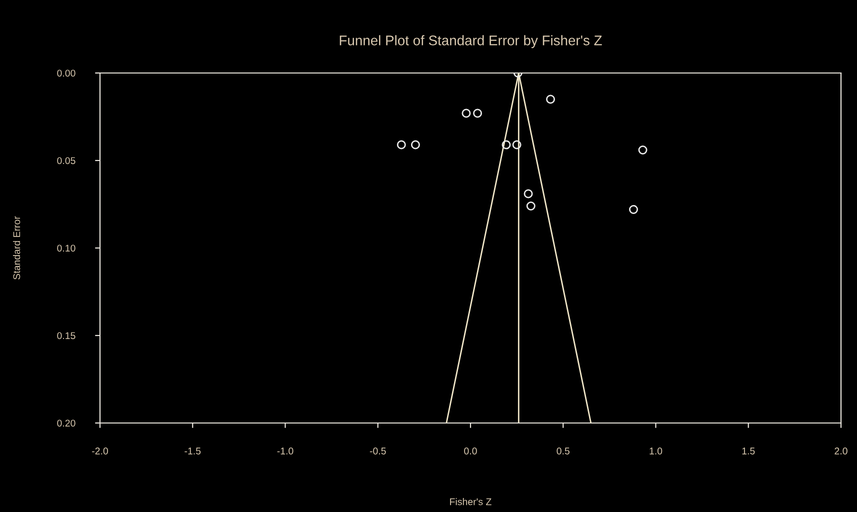 The width and height of the screenshot is (857, 512). I want to click on x-axis-title: Fisher's Z, so click(471, 502).